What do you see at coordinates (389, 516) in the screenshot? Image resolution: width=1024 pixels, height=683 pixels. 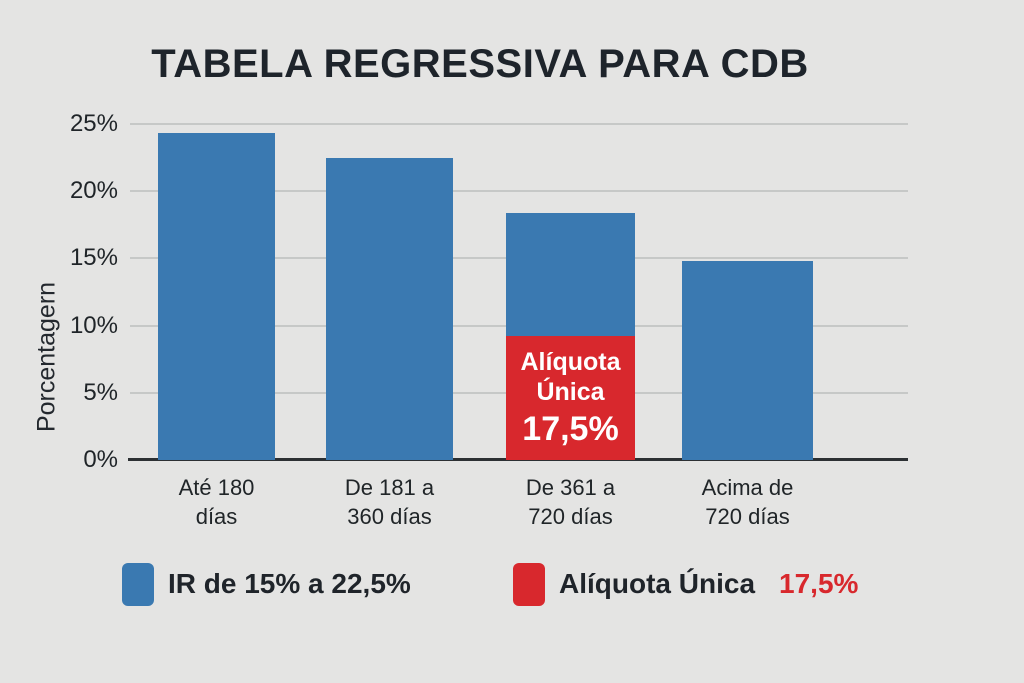 I see `x-label-line2: 360 días` at bounding box center [389, 516].